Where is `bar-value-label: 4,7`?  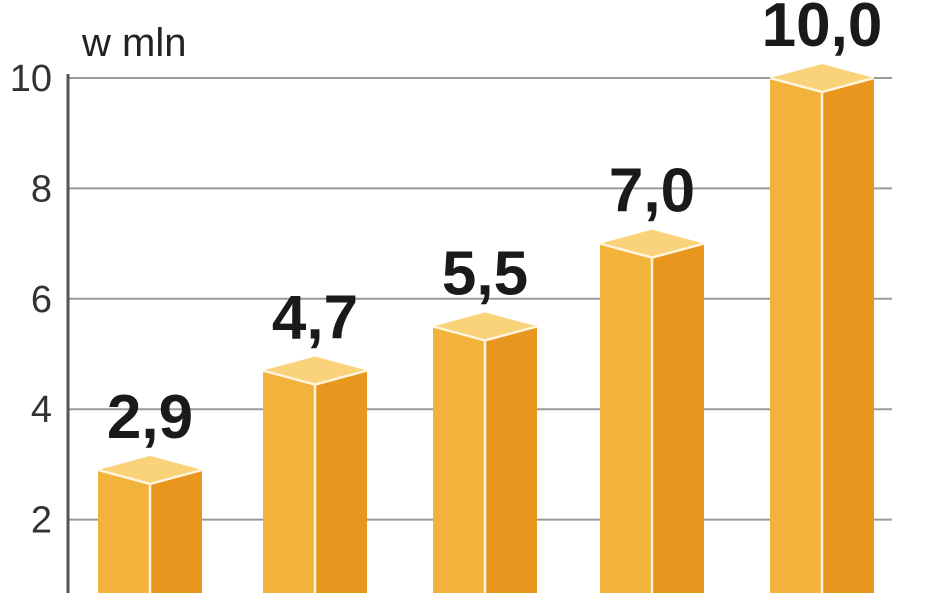 bar-value-label: 4,7 is located at coordinates (315, 318).